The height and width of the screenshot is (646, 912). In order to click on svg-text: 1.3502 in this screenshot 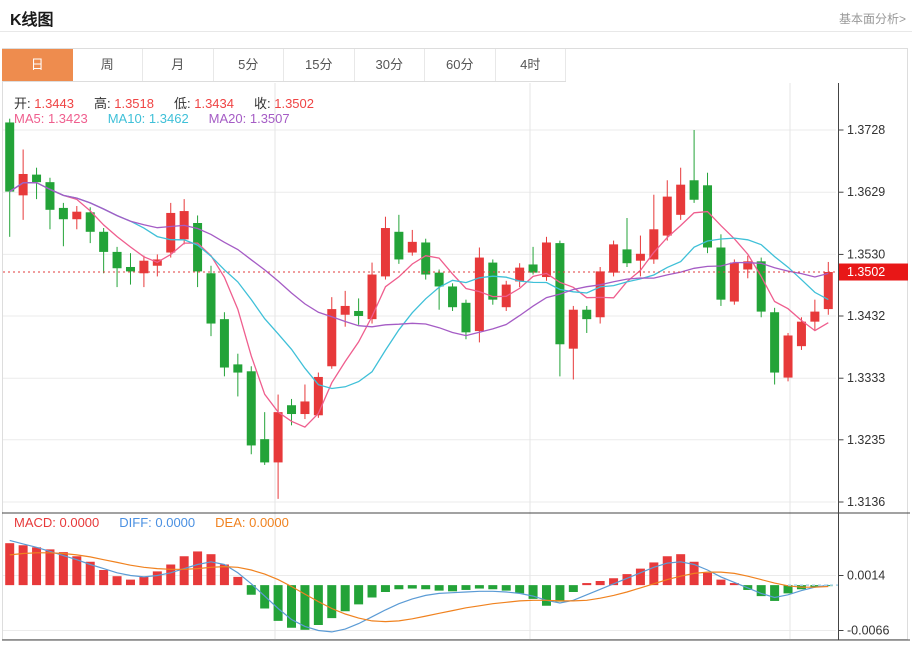, I will do `click(866, 272)`.